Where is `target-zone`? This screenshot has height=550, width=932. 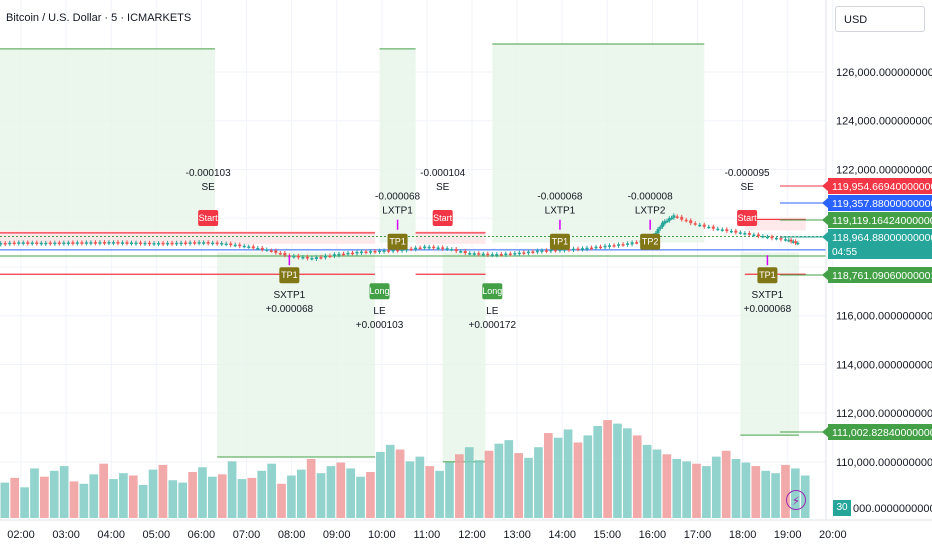
target-zone is located at coordinates (296, 355).